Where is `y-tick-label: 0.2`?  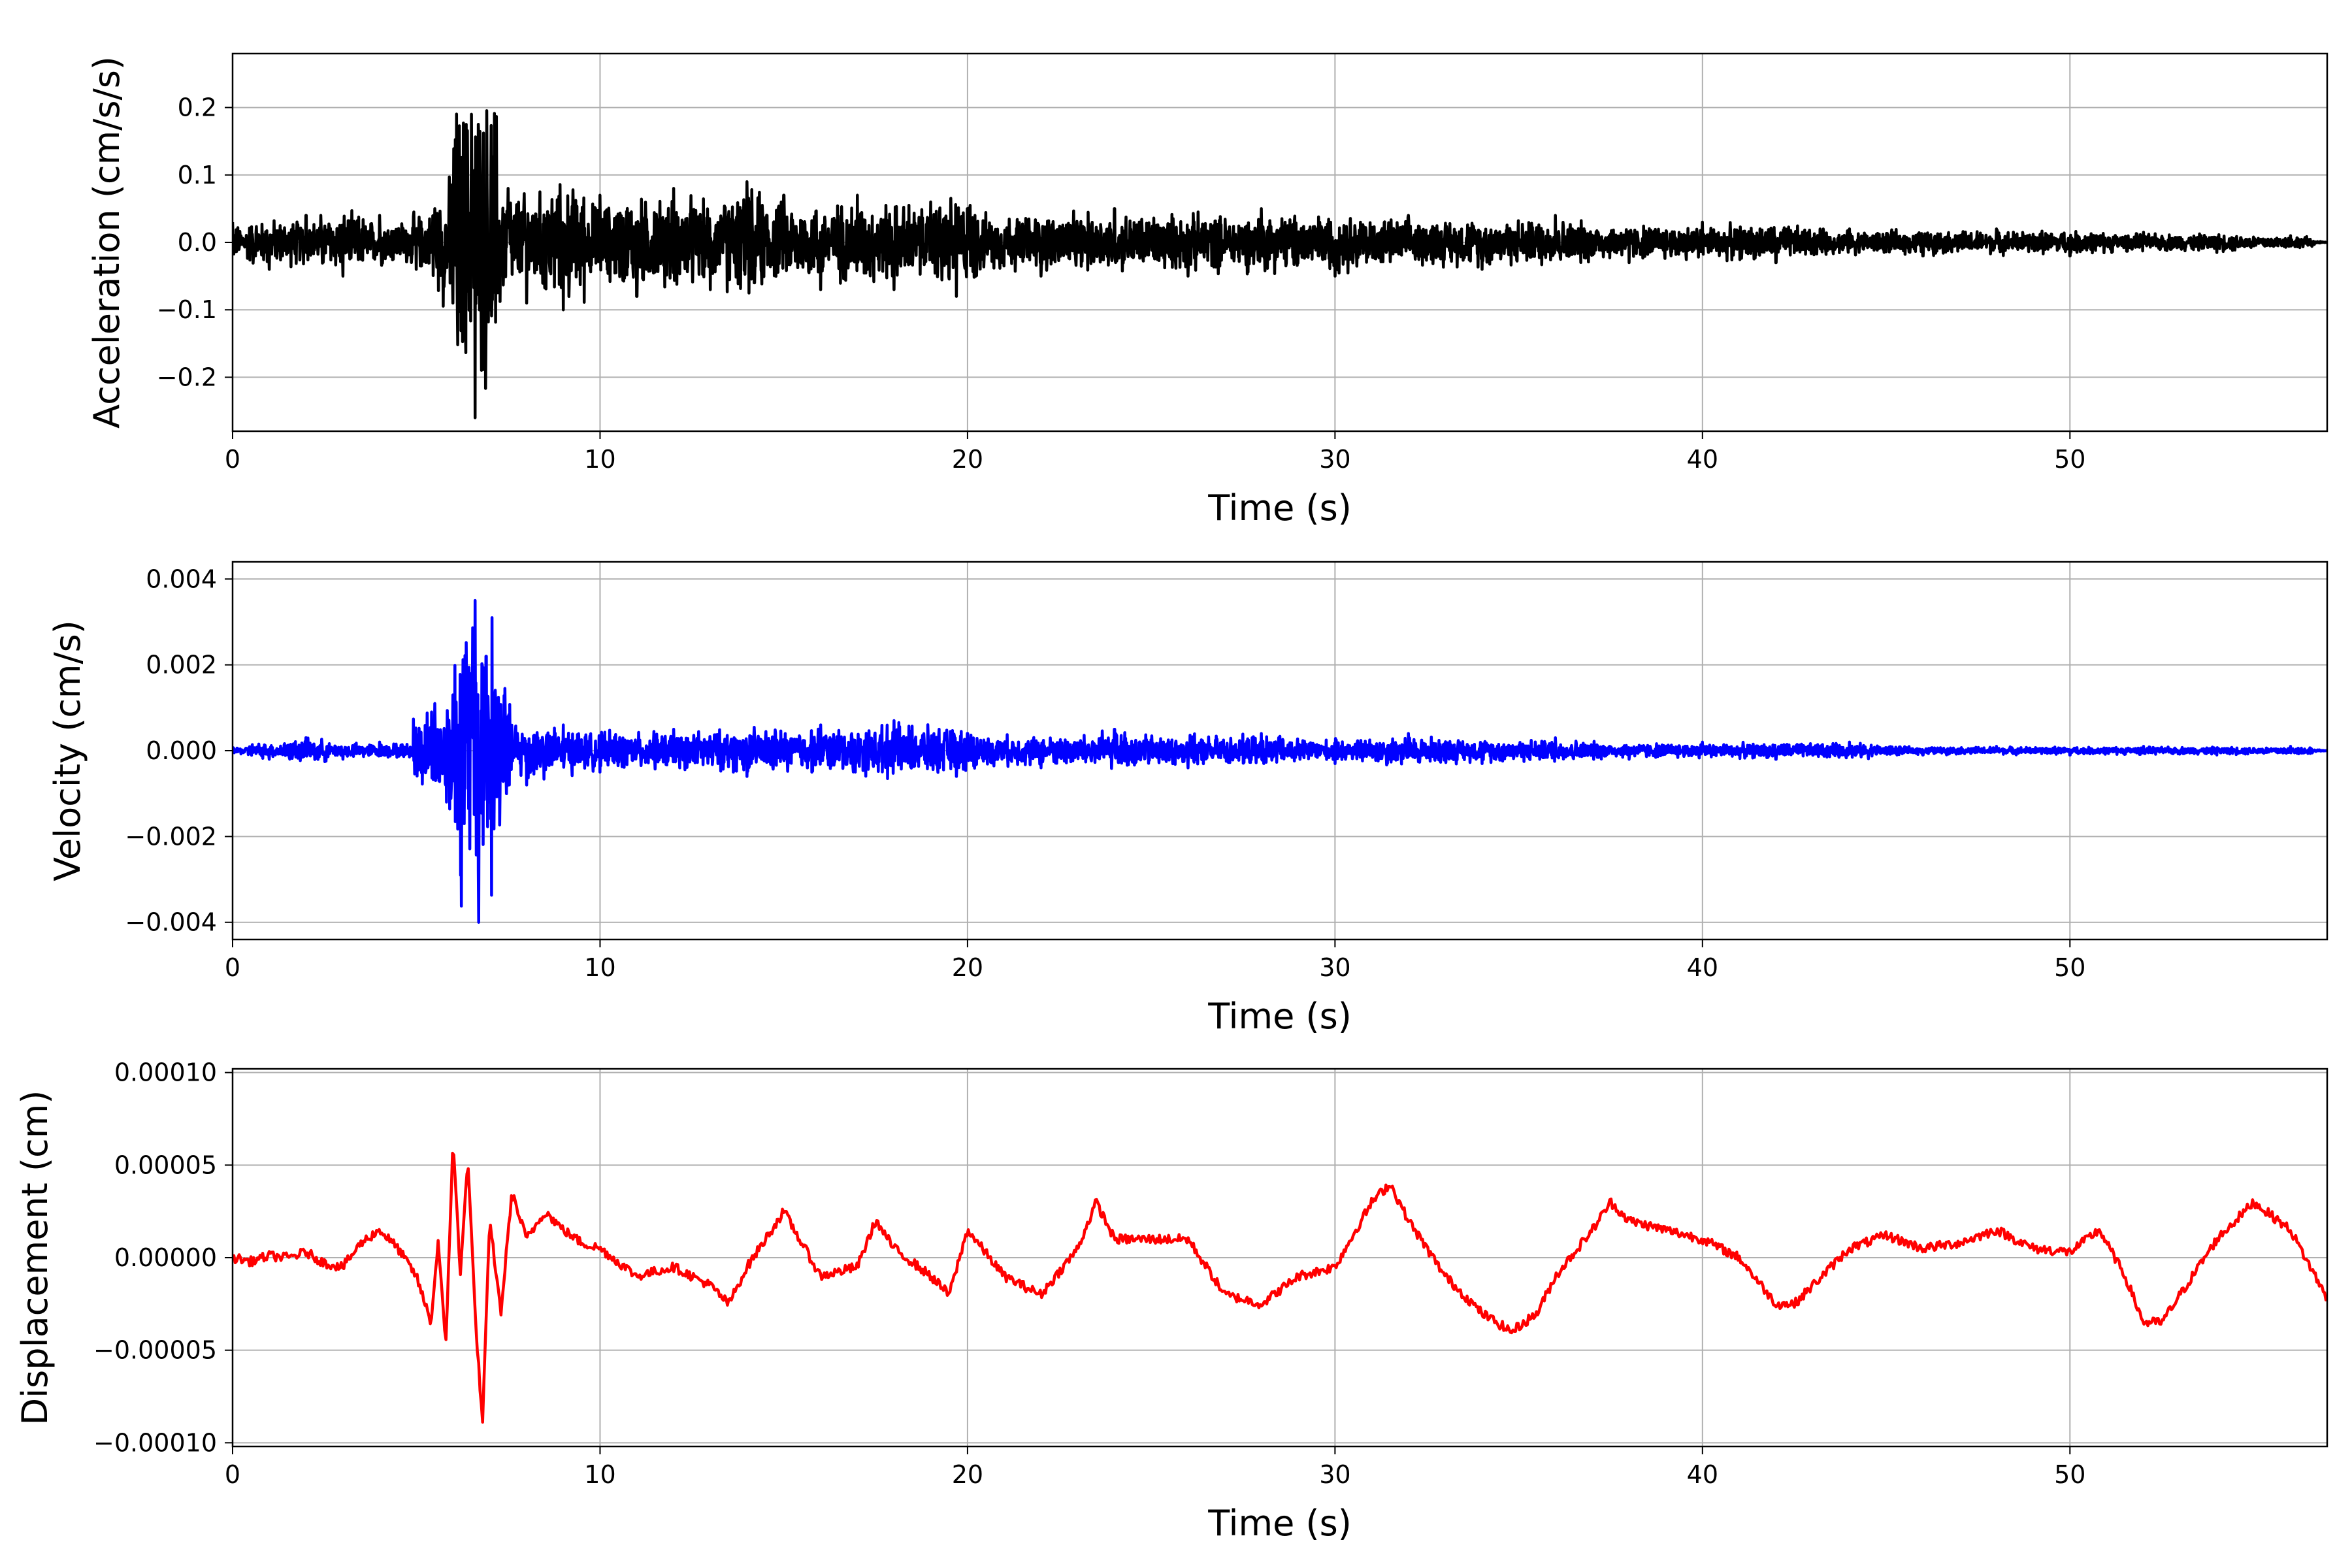 y-tick-label: 0.2 is located at coordinates (197, 107).